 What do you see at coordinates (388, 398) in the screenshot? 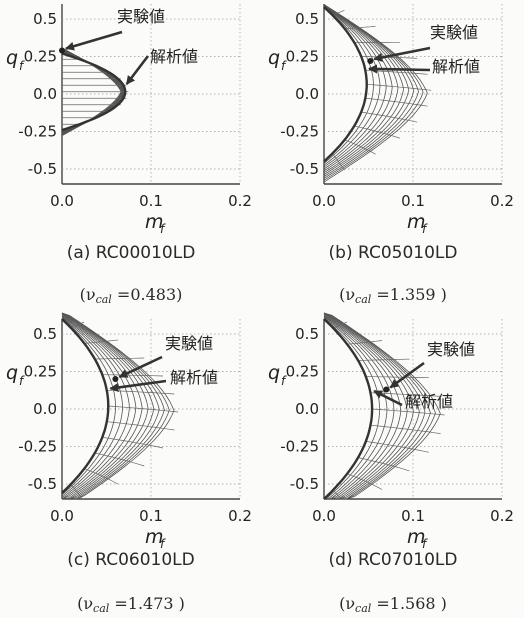
I see `chart-d-analytical-arrow` at bounding box center [388, 398].